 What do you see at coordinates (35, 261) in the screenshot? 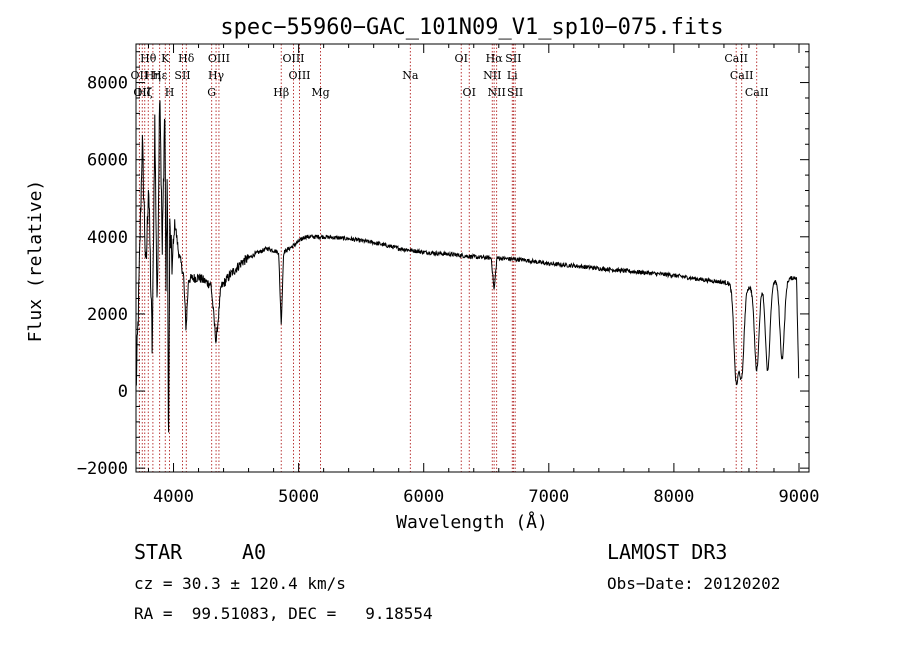
I see `y-axis-label: Flux (relative)` at bounding box center [35, 261].